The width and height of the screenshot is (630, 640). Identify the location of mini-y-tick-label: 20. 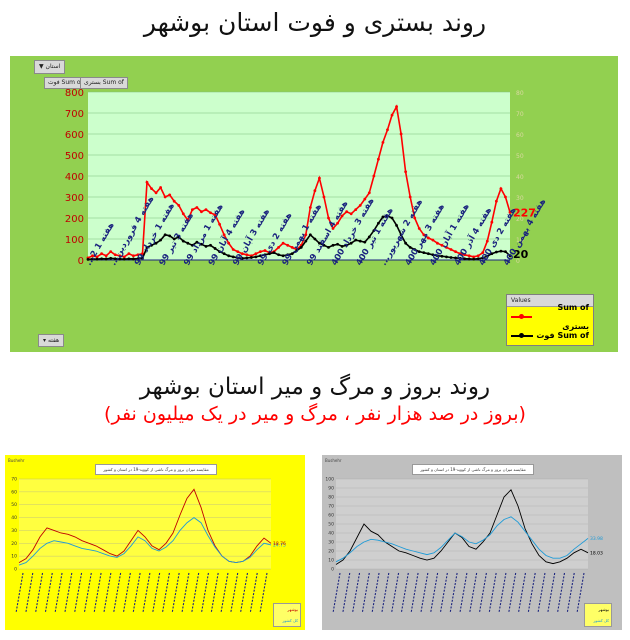
(14, 544).